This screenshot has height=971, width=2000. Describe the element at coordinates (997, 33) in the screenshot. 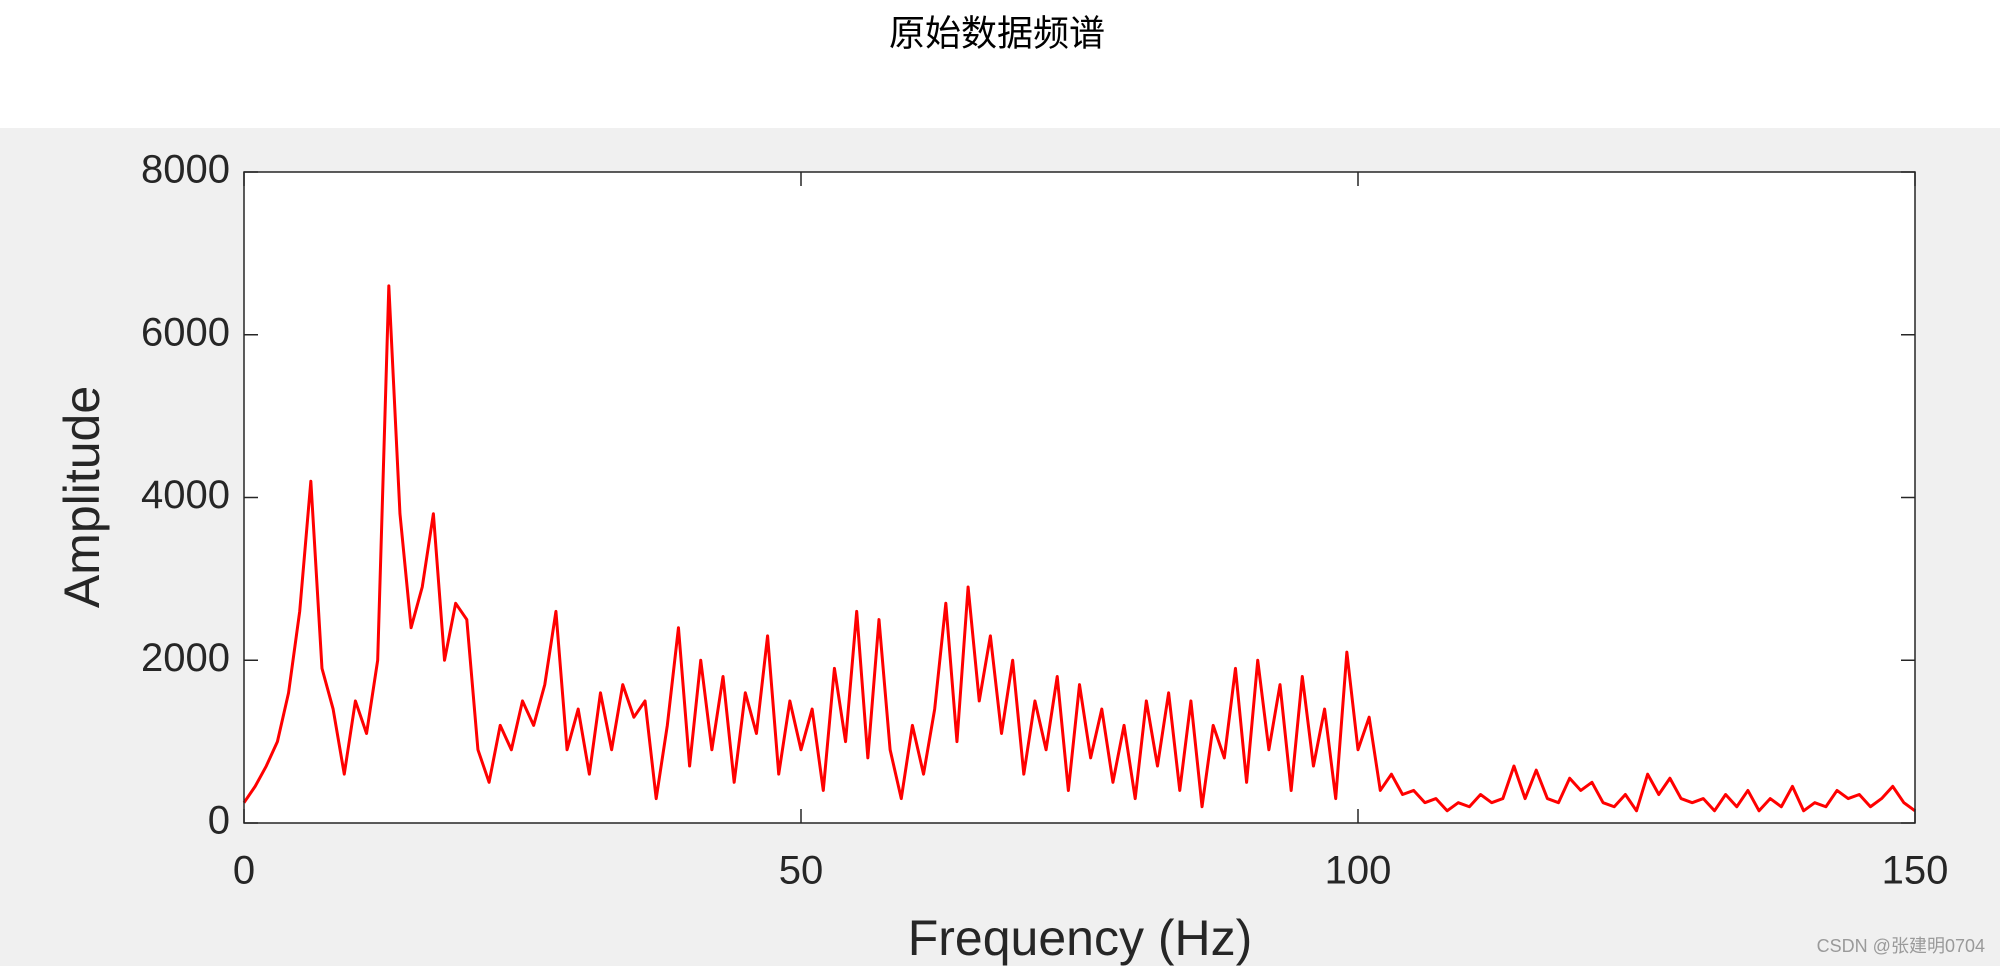

I see `chart-title: 原始数据频谱` at that location.